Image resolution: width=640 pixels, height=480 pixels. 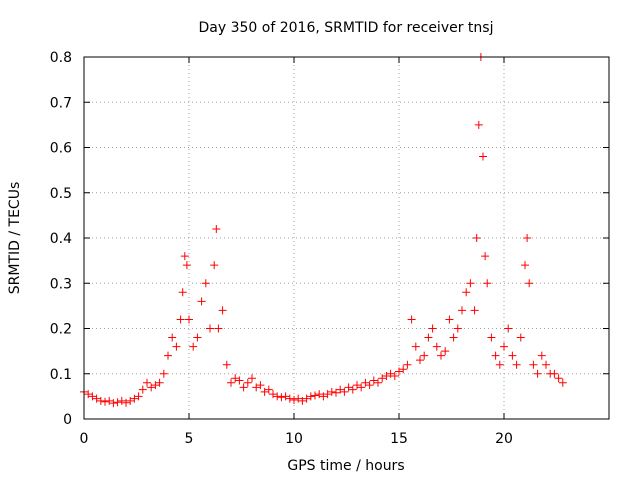 I want to click on x-tick-label: 5, so click(x=189, y=439).